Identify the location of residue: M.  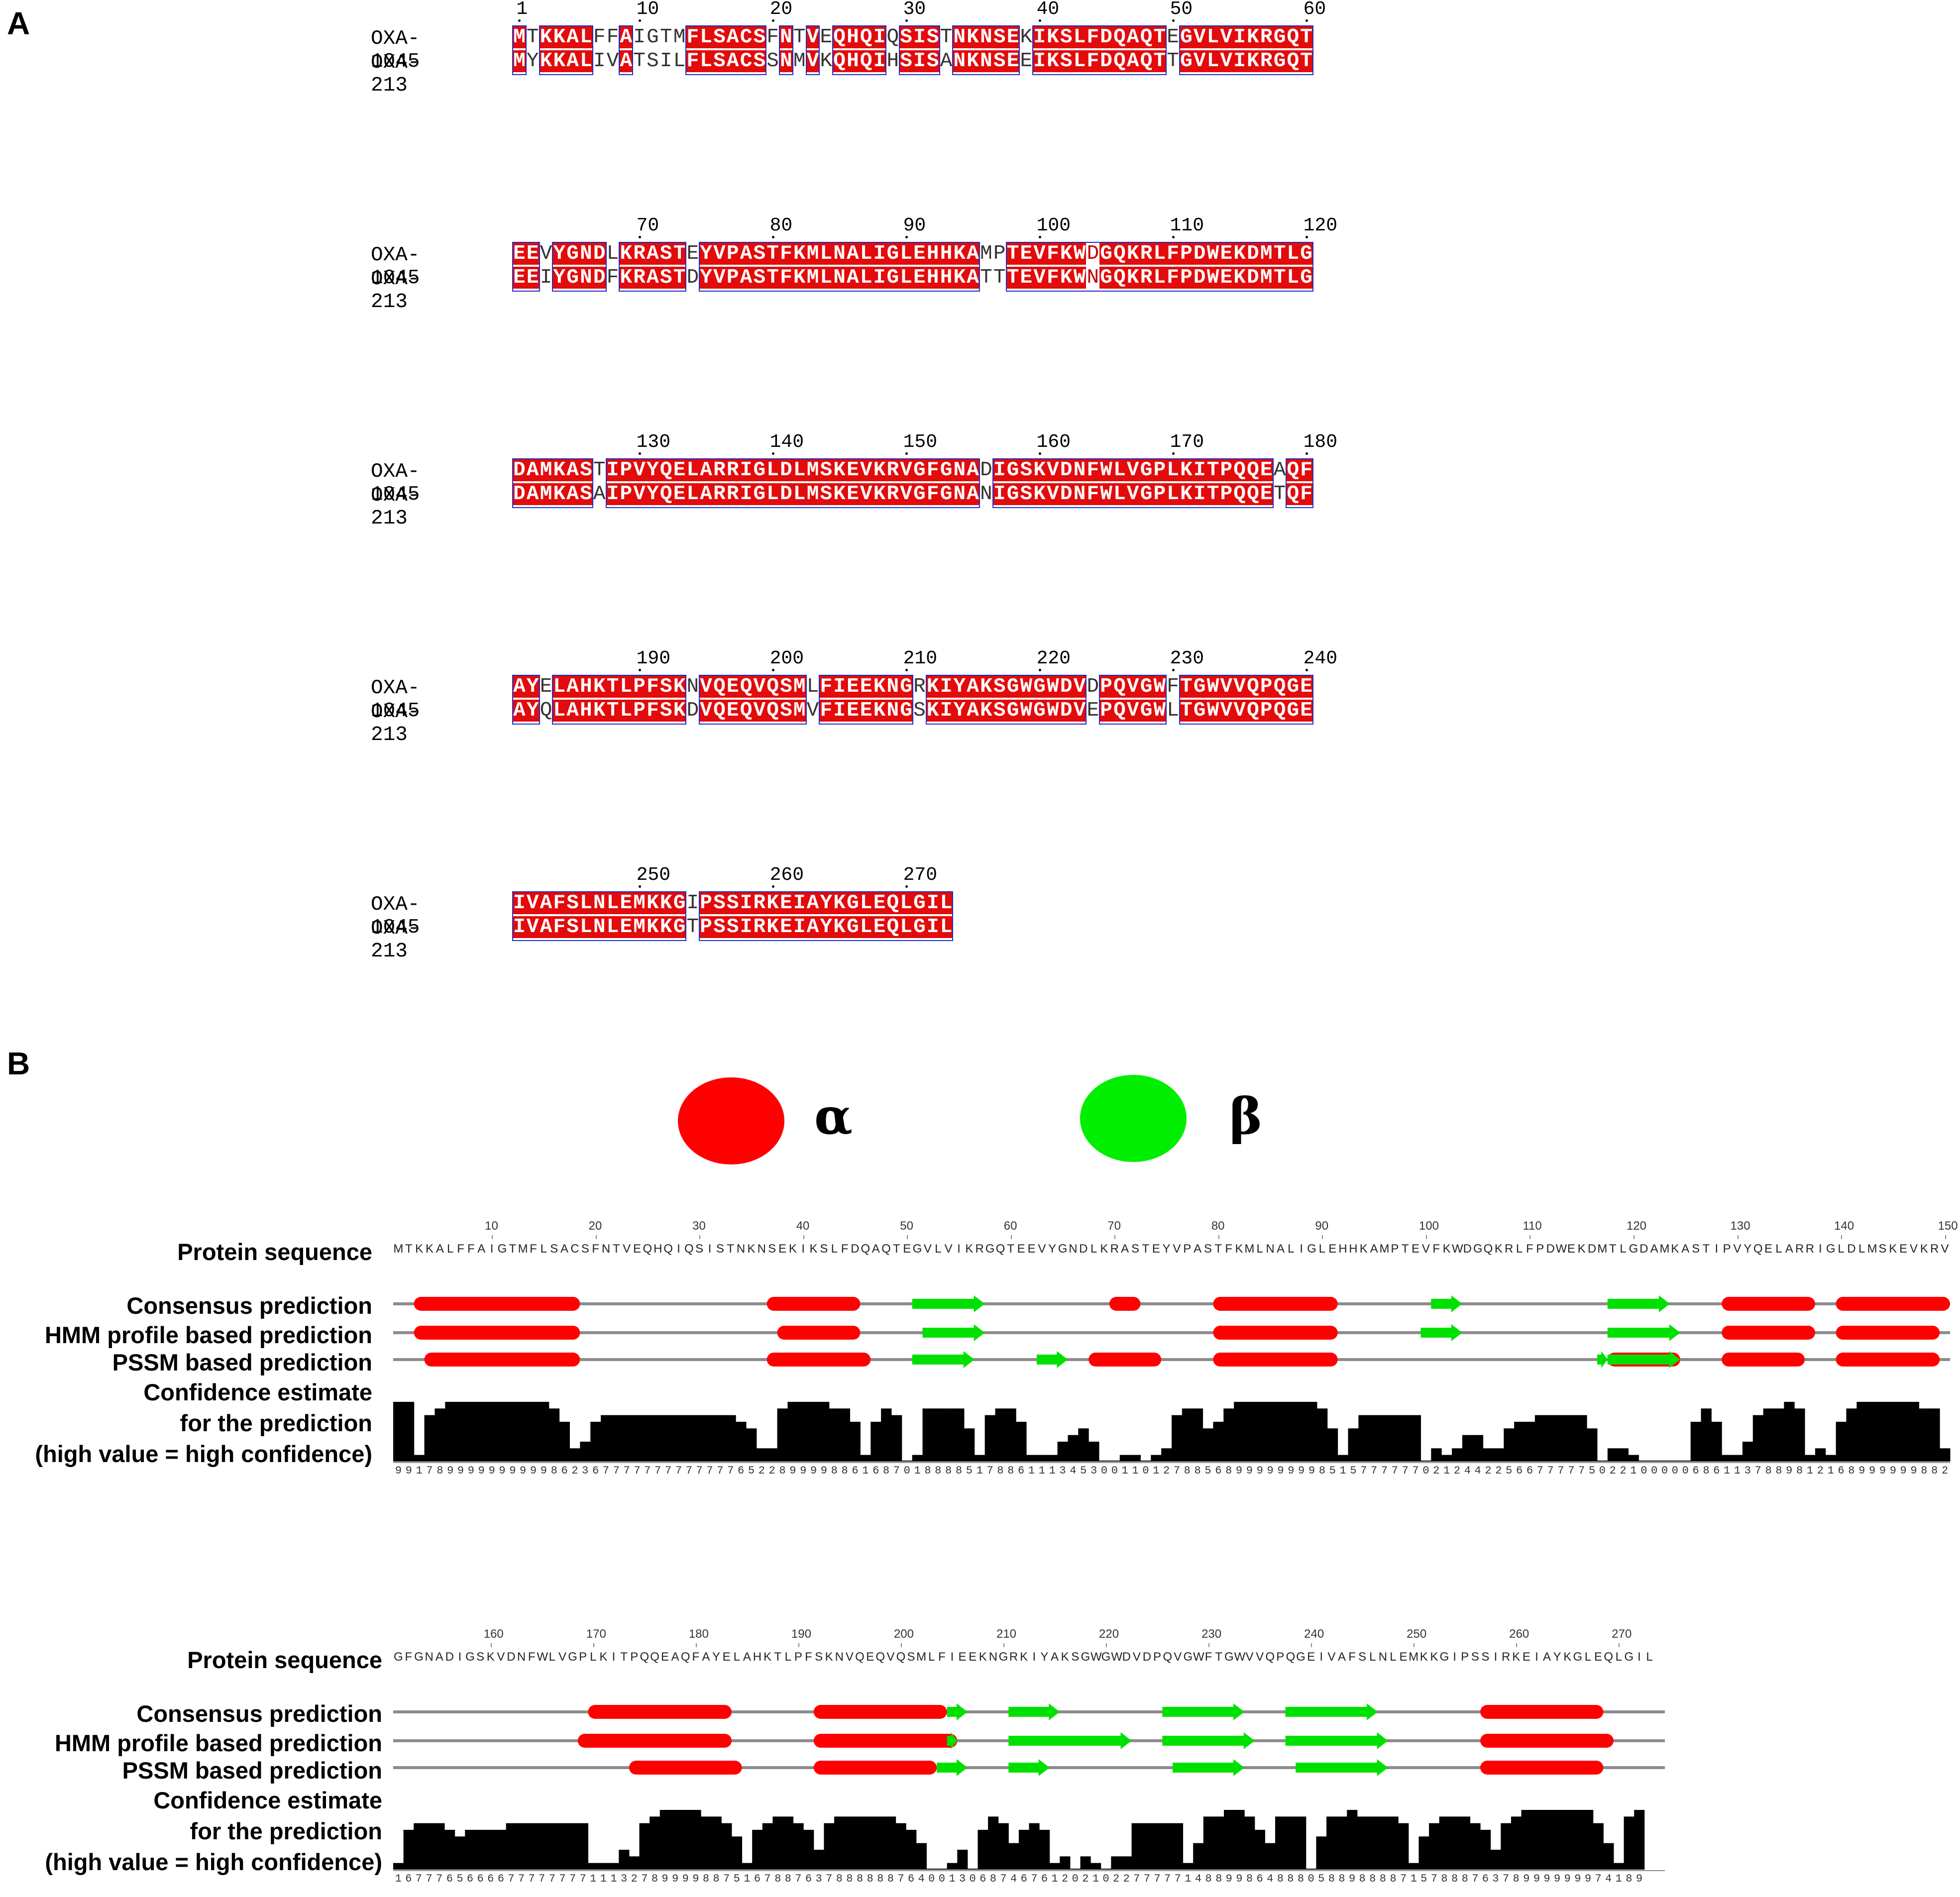
(986, 254).